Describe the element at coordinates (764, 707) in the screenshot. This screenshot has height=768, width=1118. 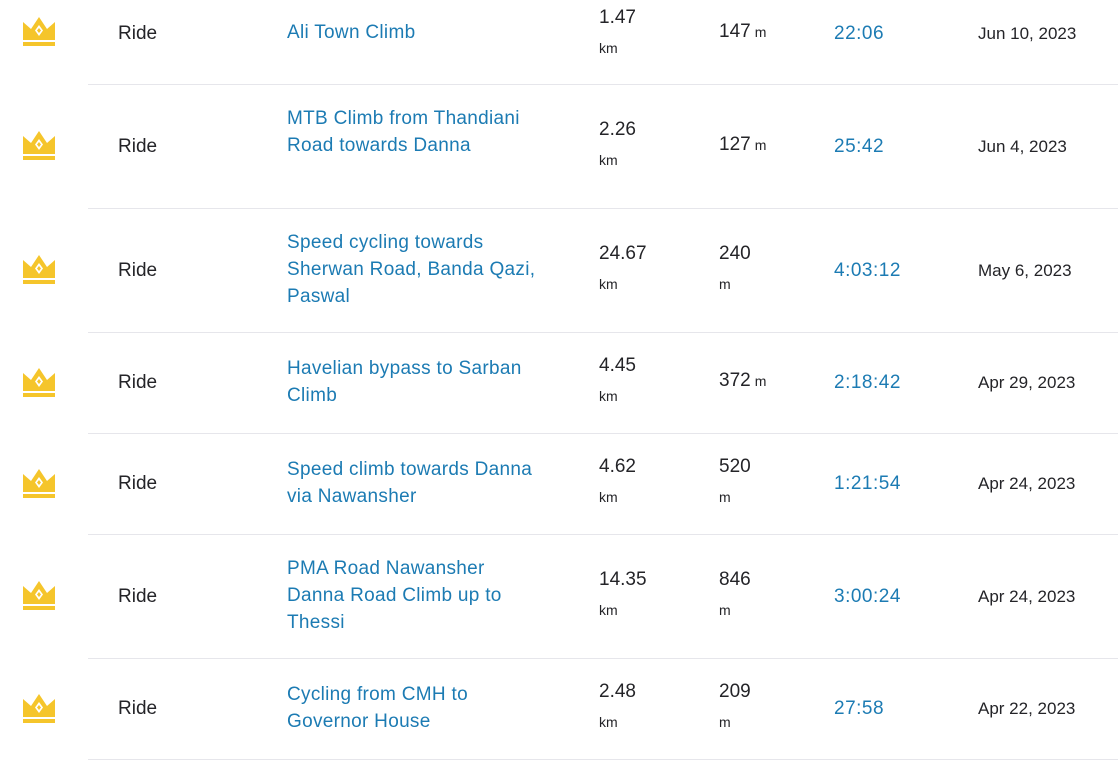
I see `elevation-cell: 209 m` at that location.